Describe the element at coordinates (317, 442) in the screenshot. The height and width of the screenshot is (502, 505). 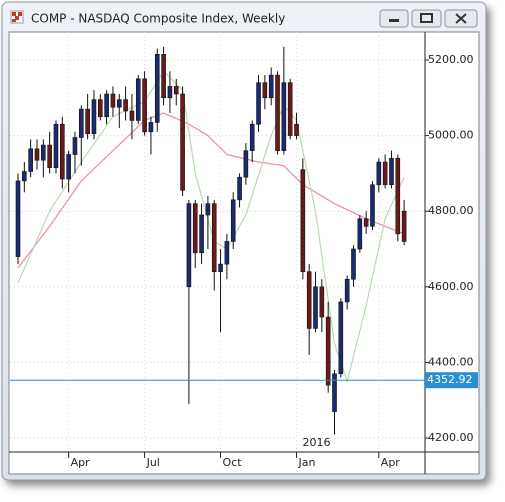
I see `year-annotation: 2016` at that location.